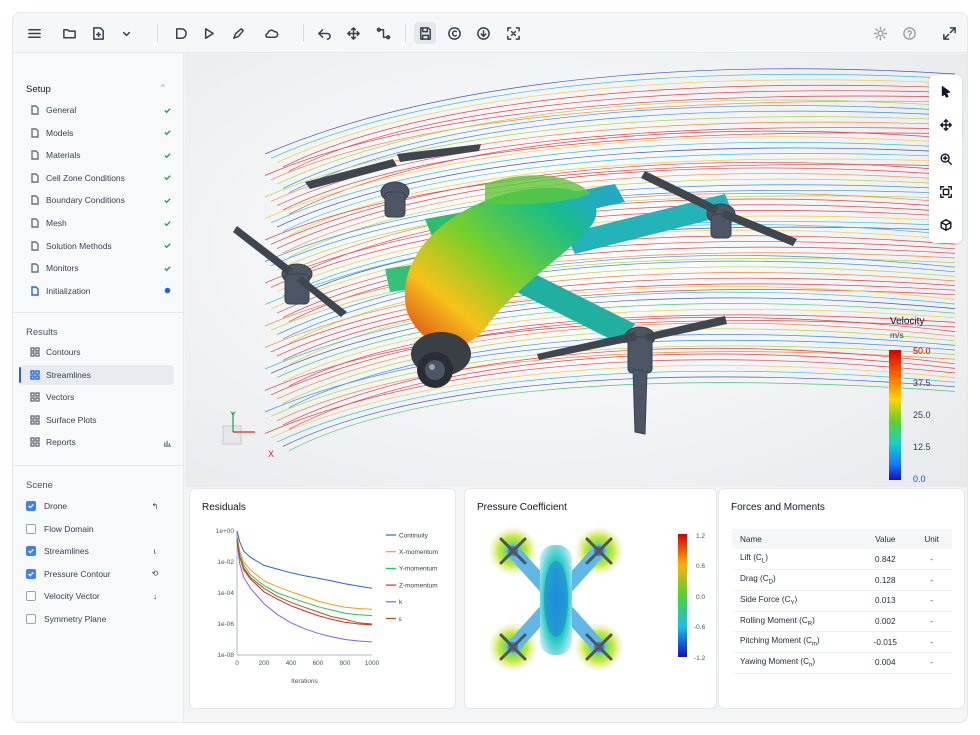 This screenshot has height=735, width=980. I want to click on force-paren: ), so click(774, 579).